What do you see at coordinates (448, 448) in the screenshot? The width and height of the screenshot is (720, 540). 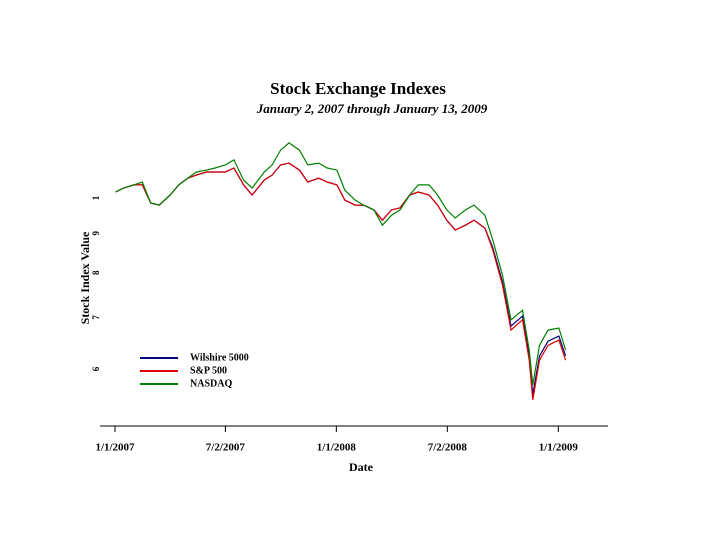 I see `x-tick-label: 7/2/2008` at bounding box center [448, 448].